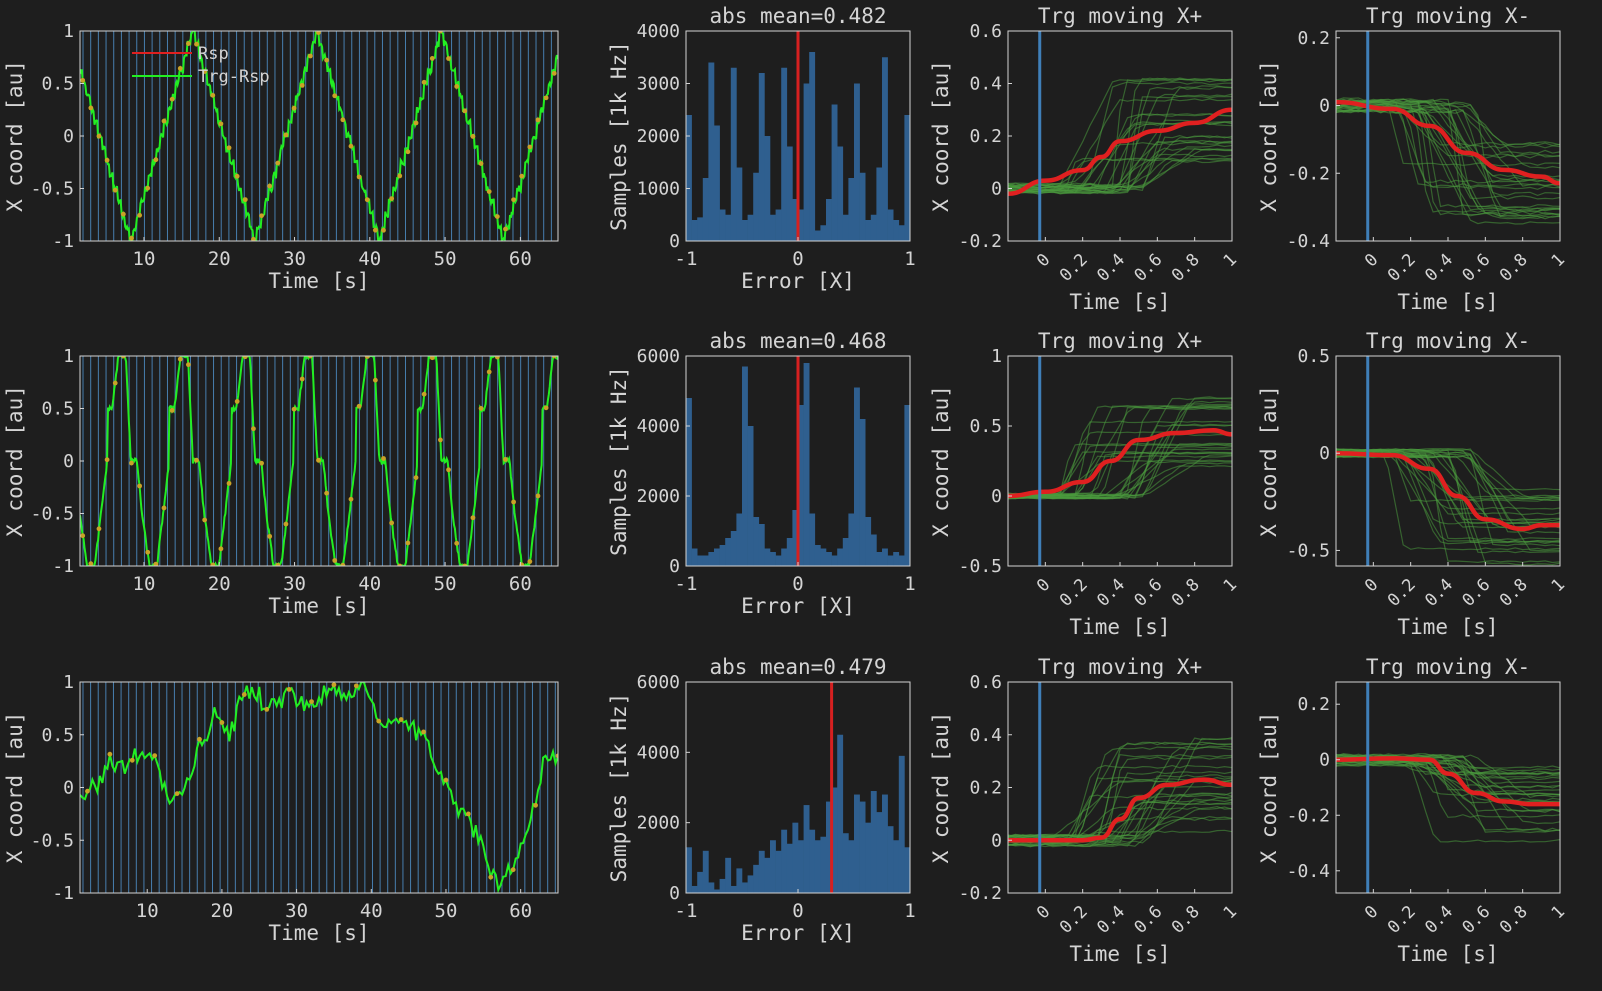 The image size is (1602, 991). Describe the element at coordinates (445, 259) in the screenshot. I see `x-tick-label: 50` at that location.